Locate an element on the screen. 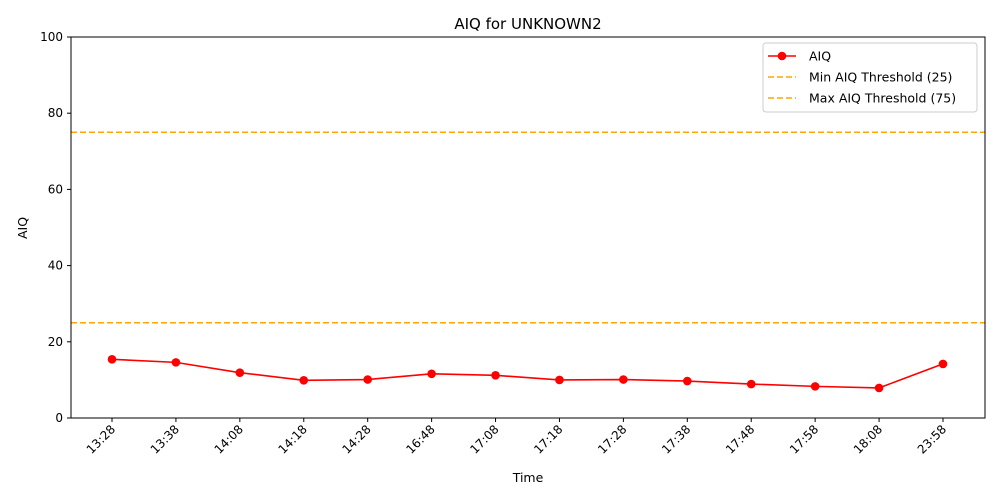  y-tick-label: 0 is located at coordinates (59, 418).